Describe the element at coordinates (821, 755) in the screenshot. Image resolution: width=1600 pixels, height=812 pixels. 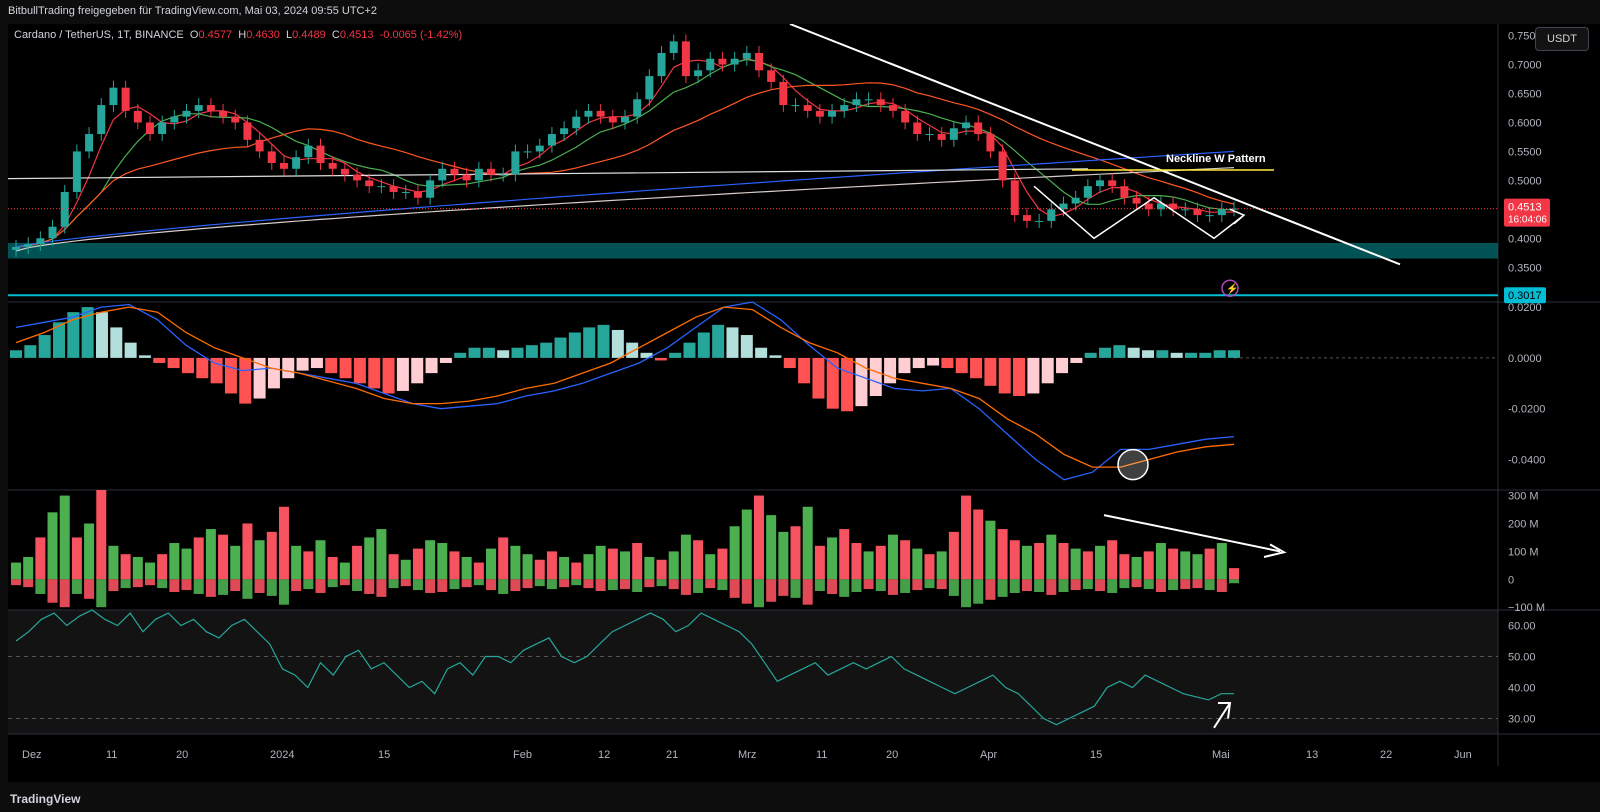
I see `time-tick-label: 11` at that location.